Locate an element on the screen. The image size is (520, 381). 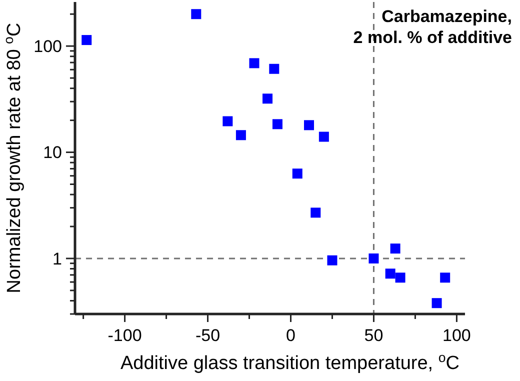
x-tick-label: -50 is located at coordinates (207, 335).